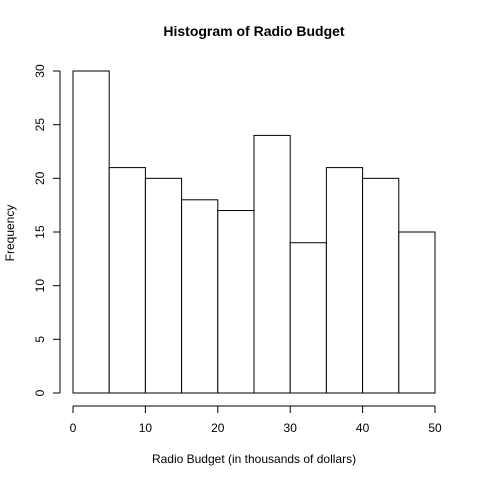  What do you see at coordinates (40, 125) in the screenshot?
I see `y-tick-label: 25` at bounding box center [40, 125].